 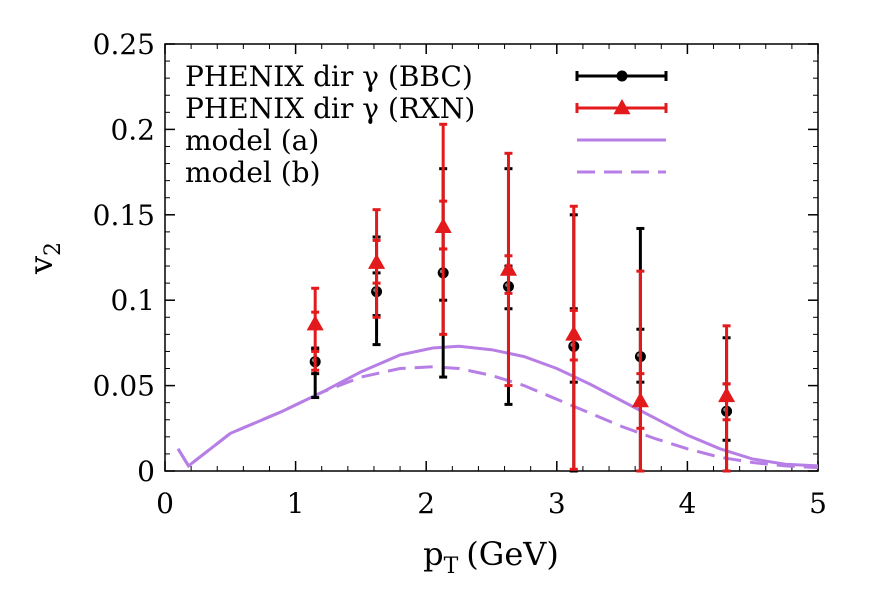 I want to click on x-tick-label: 2, so click(x=426, y=503).